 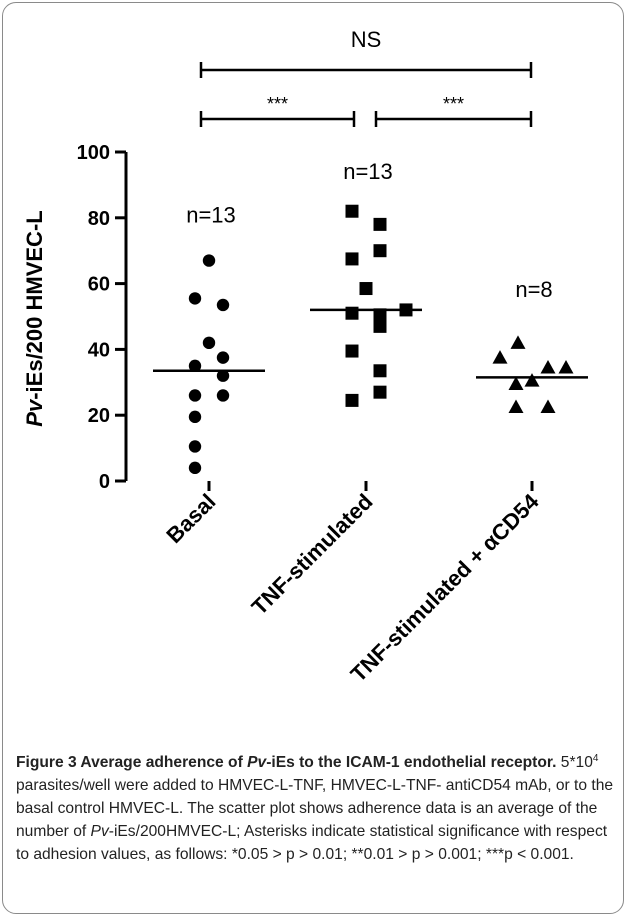 I want to click on x-category-label: TNF-stimulated, so click(x=312, y=554).